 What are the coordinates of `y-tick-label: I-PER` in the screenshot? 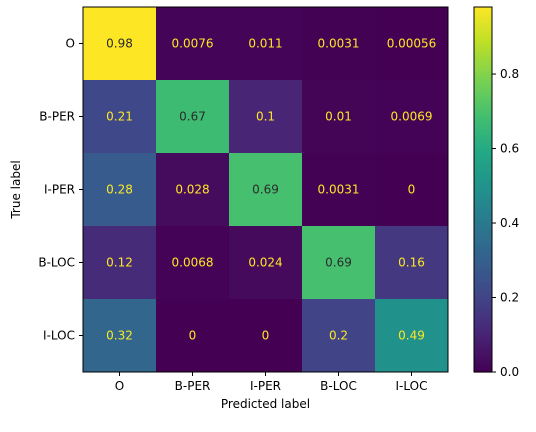 It's located at (59, 190).